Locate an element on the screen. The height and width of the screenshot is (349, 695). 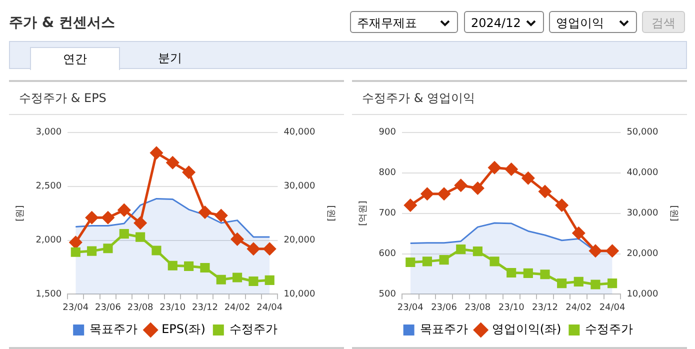
legend-label: 영업이익(좌) is located at coordinates (527, 329).